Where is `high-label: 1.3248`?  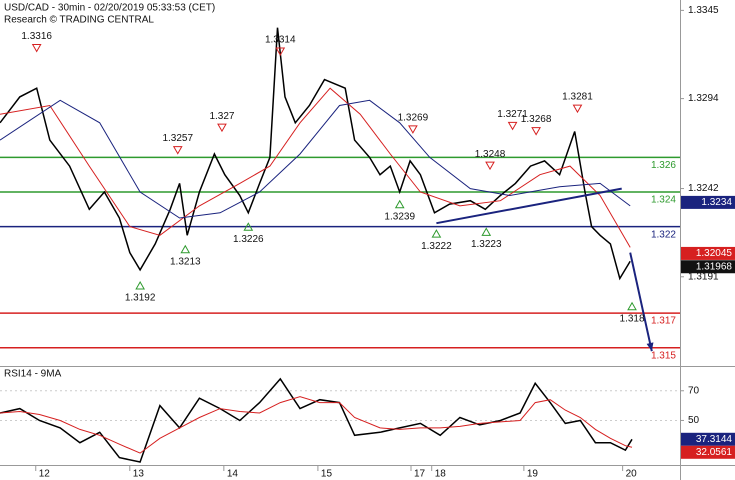
high-label: 1.3248 is located at coordinates (490, 154).